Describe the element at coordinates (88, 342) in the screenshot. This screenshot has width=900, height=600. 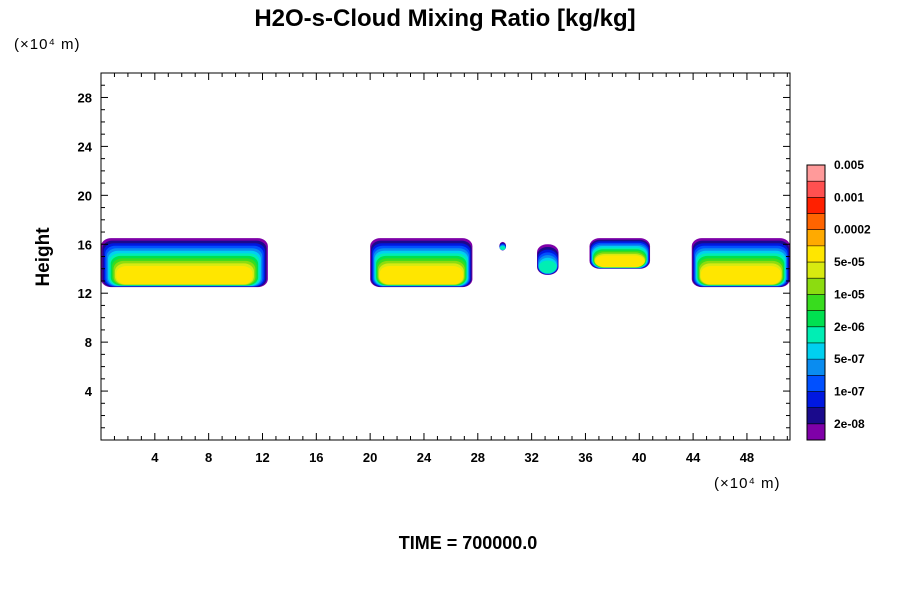
I see `y-tick-label: 8` at that location.